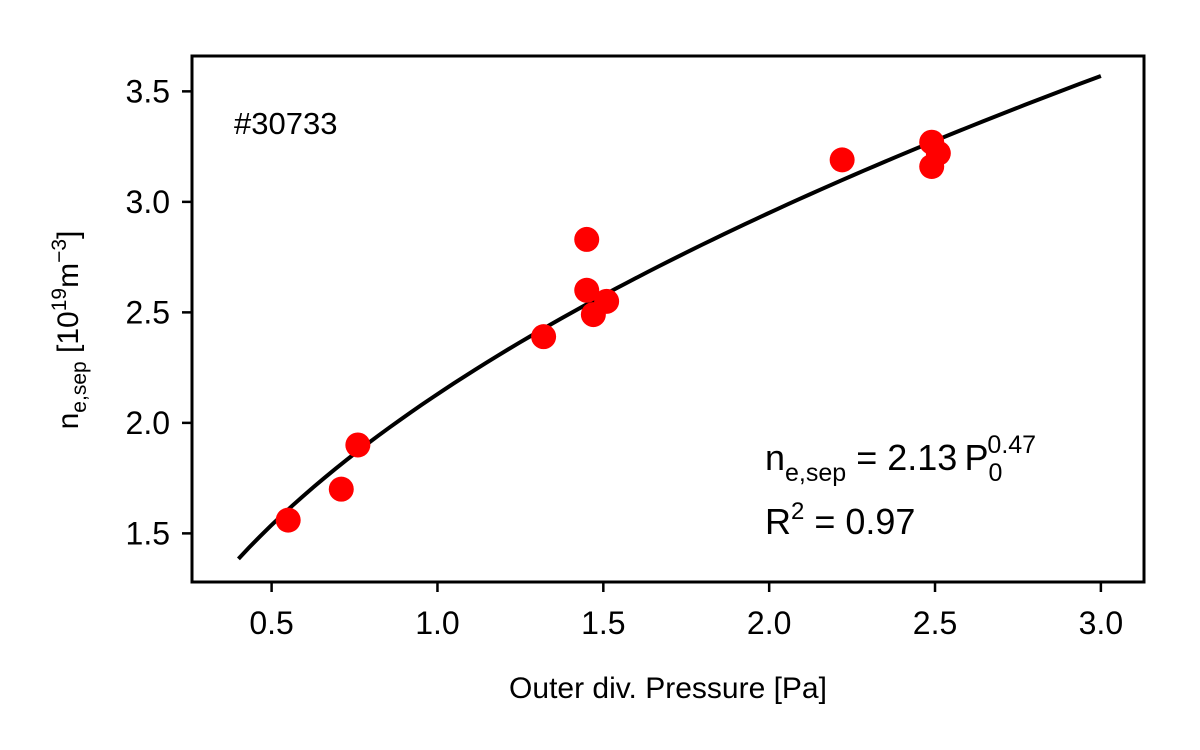 This screenshot has width=1200, height=750. I want to click on ylabel-unit-suffix: ], so click(68, 235).